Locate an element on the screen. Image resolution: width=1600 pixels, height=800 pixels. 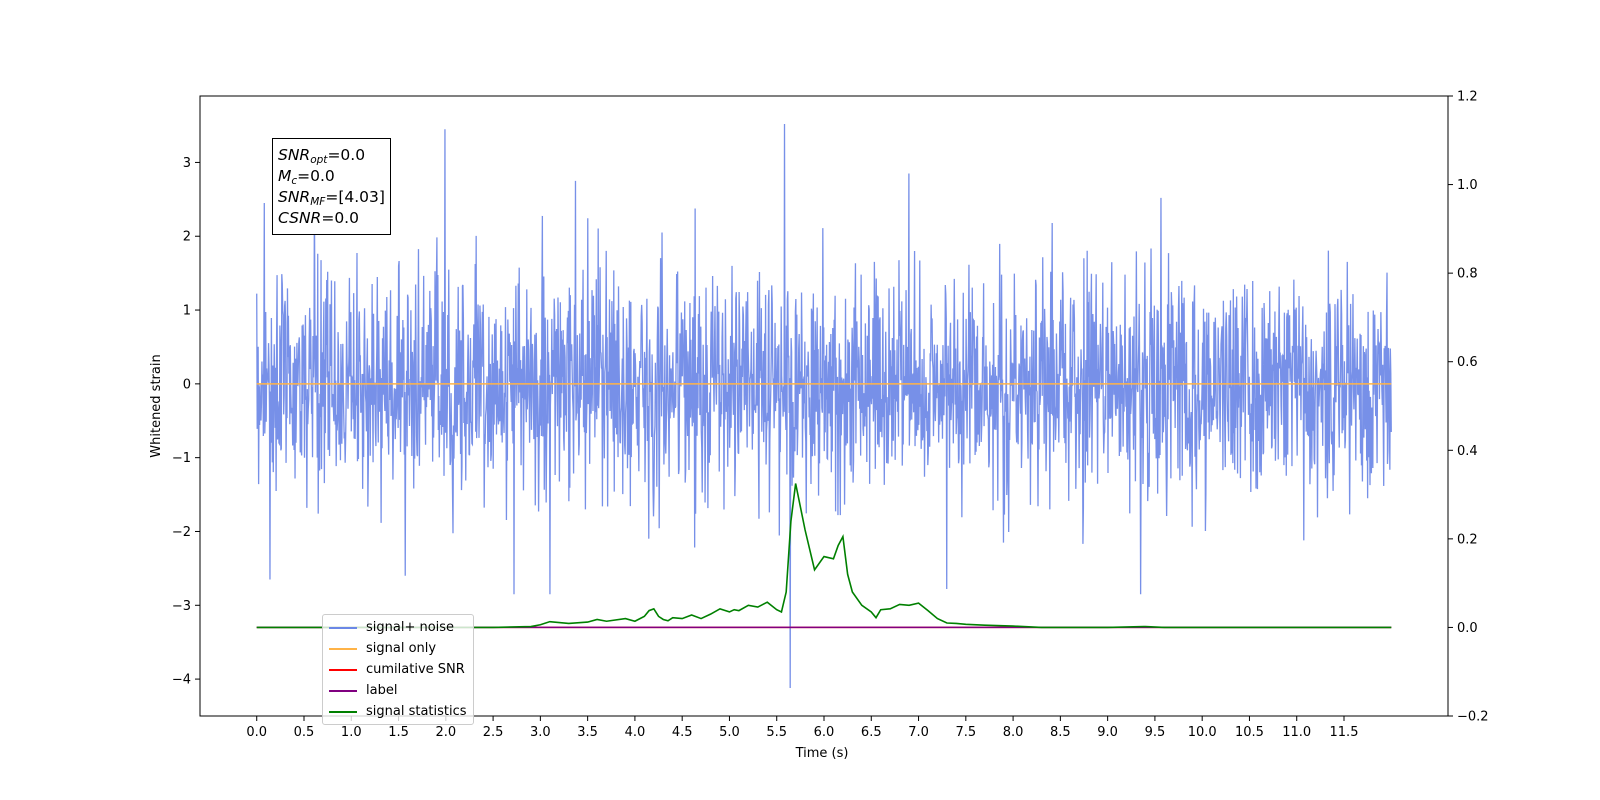
x-tick-label: 11.0 is located at coordinates (1296, 732).